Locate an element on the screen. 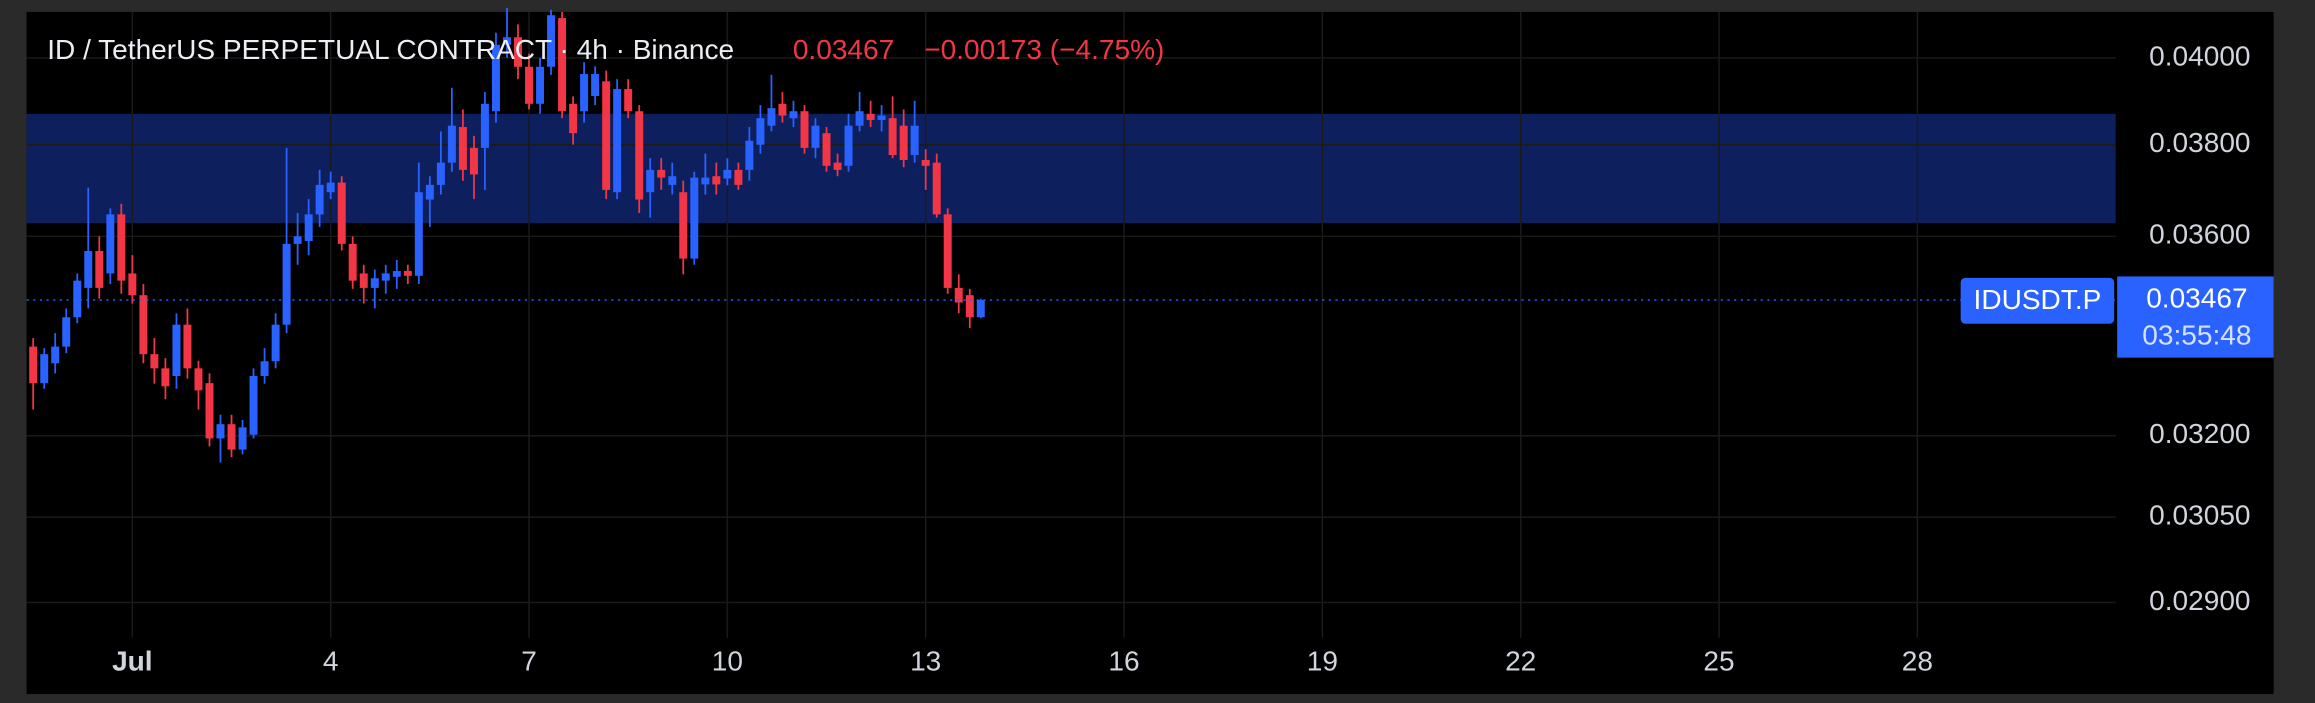 The image size is (2315, 703). price-zone is located at coordinates (1071, 168).